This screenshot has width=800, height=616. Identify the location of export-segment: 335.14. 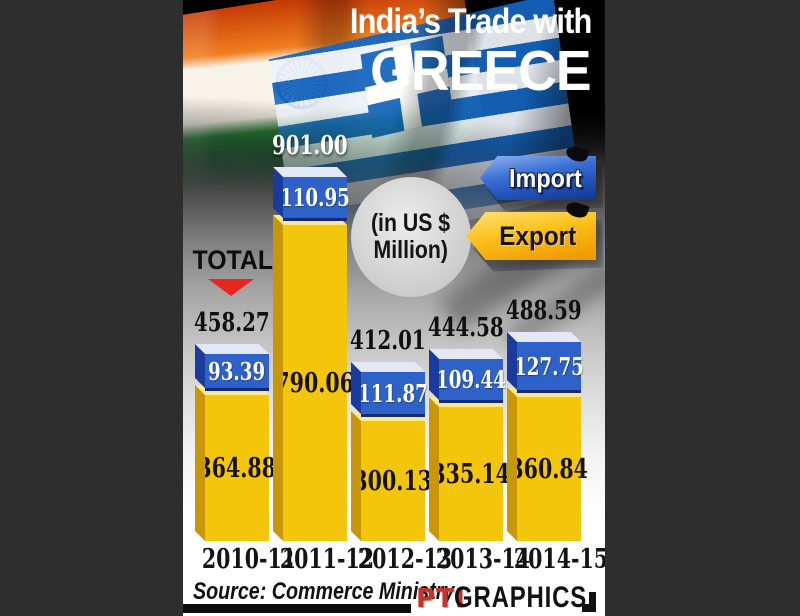
(471, 474).